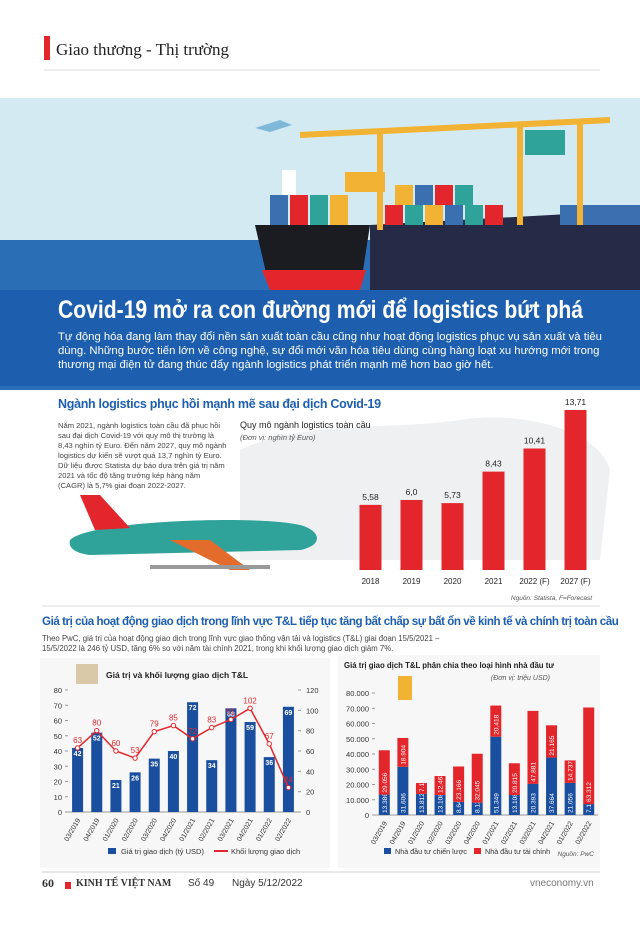 Image resolution: width=640 pixels, height=927 pixels. What do you see at coordinates (201, 883) in the screenshot?
I see `issue: Số 49` at bounding box center [201, 883].